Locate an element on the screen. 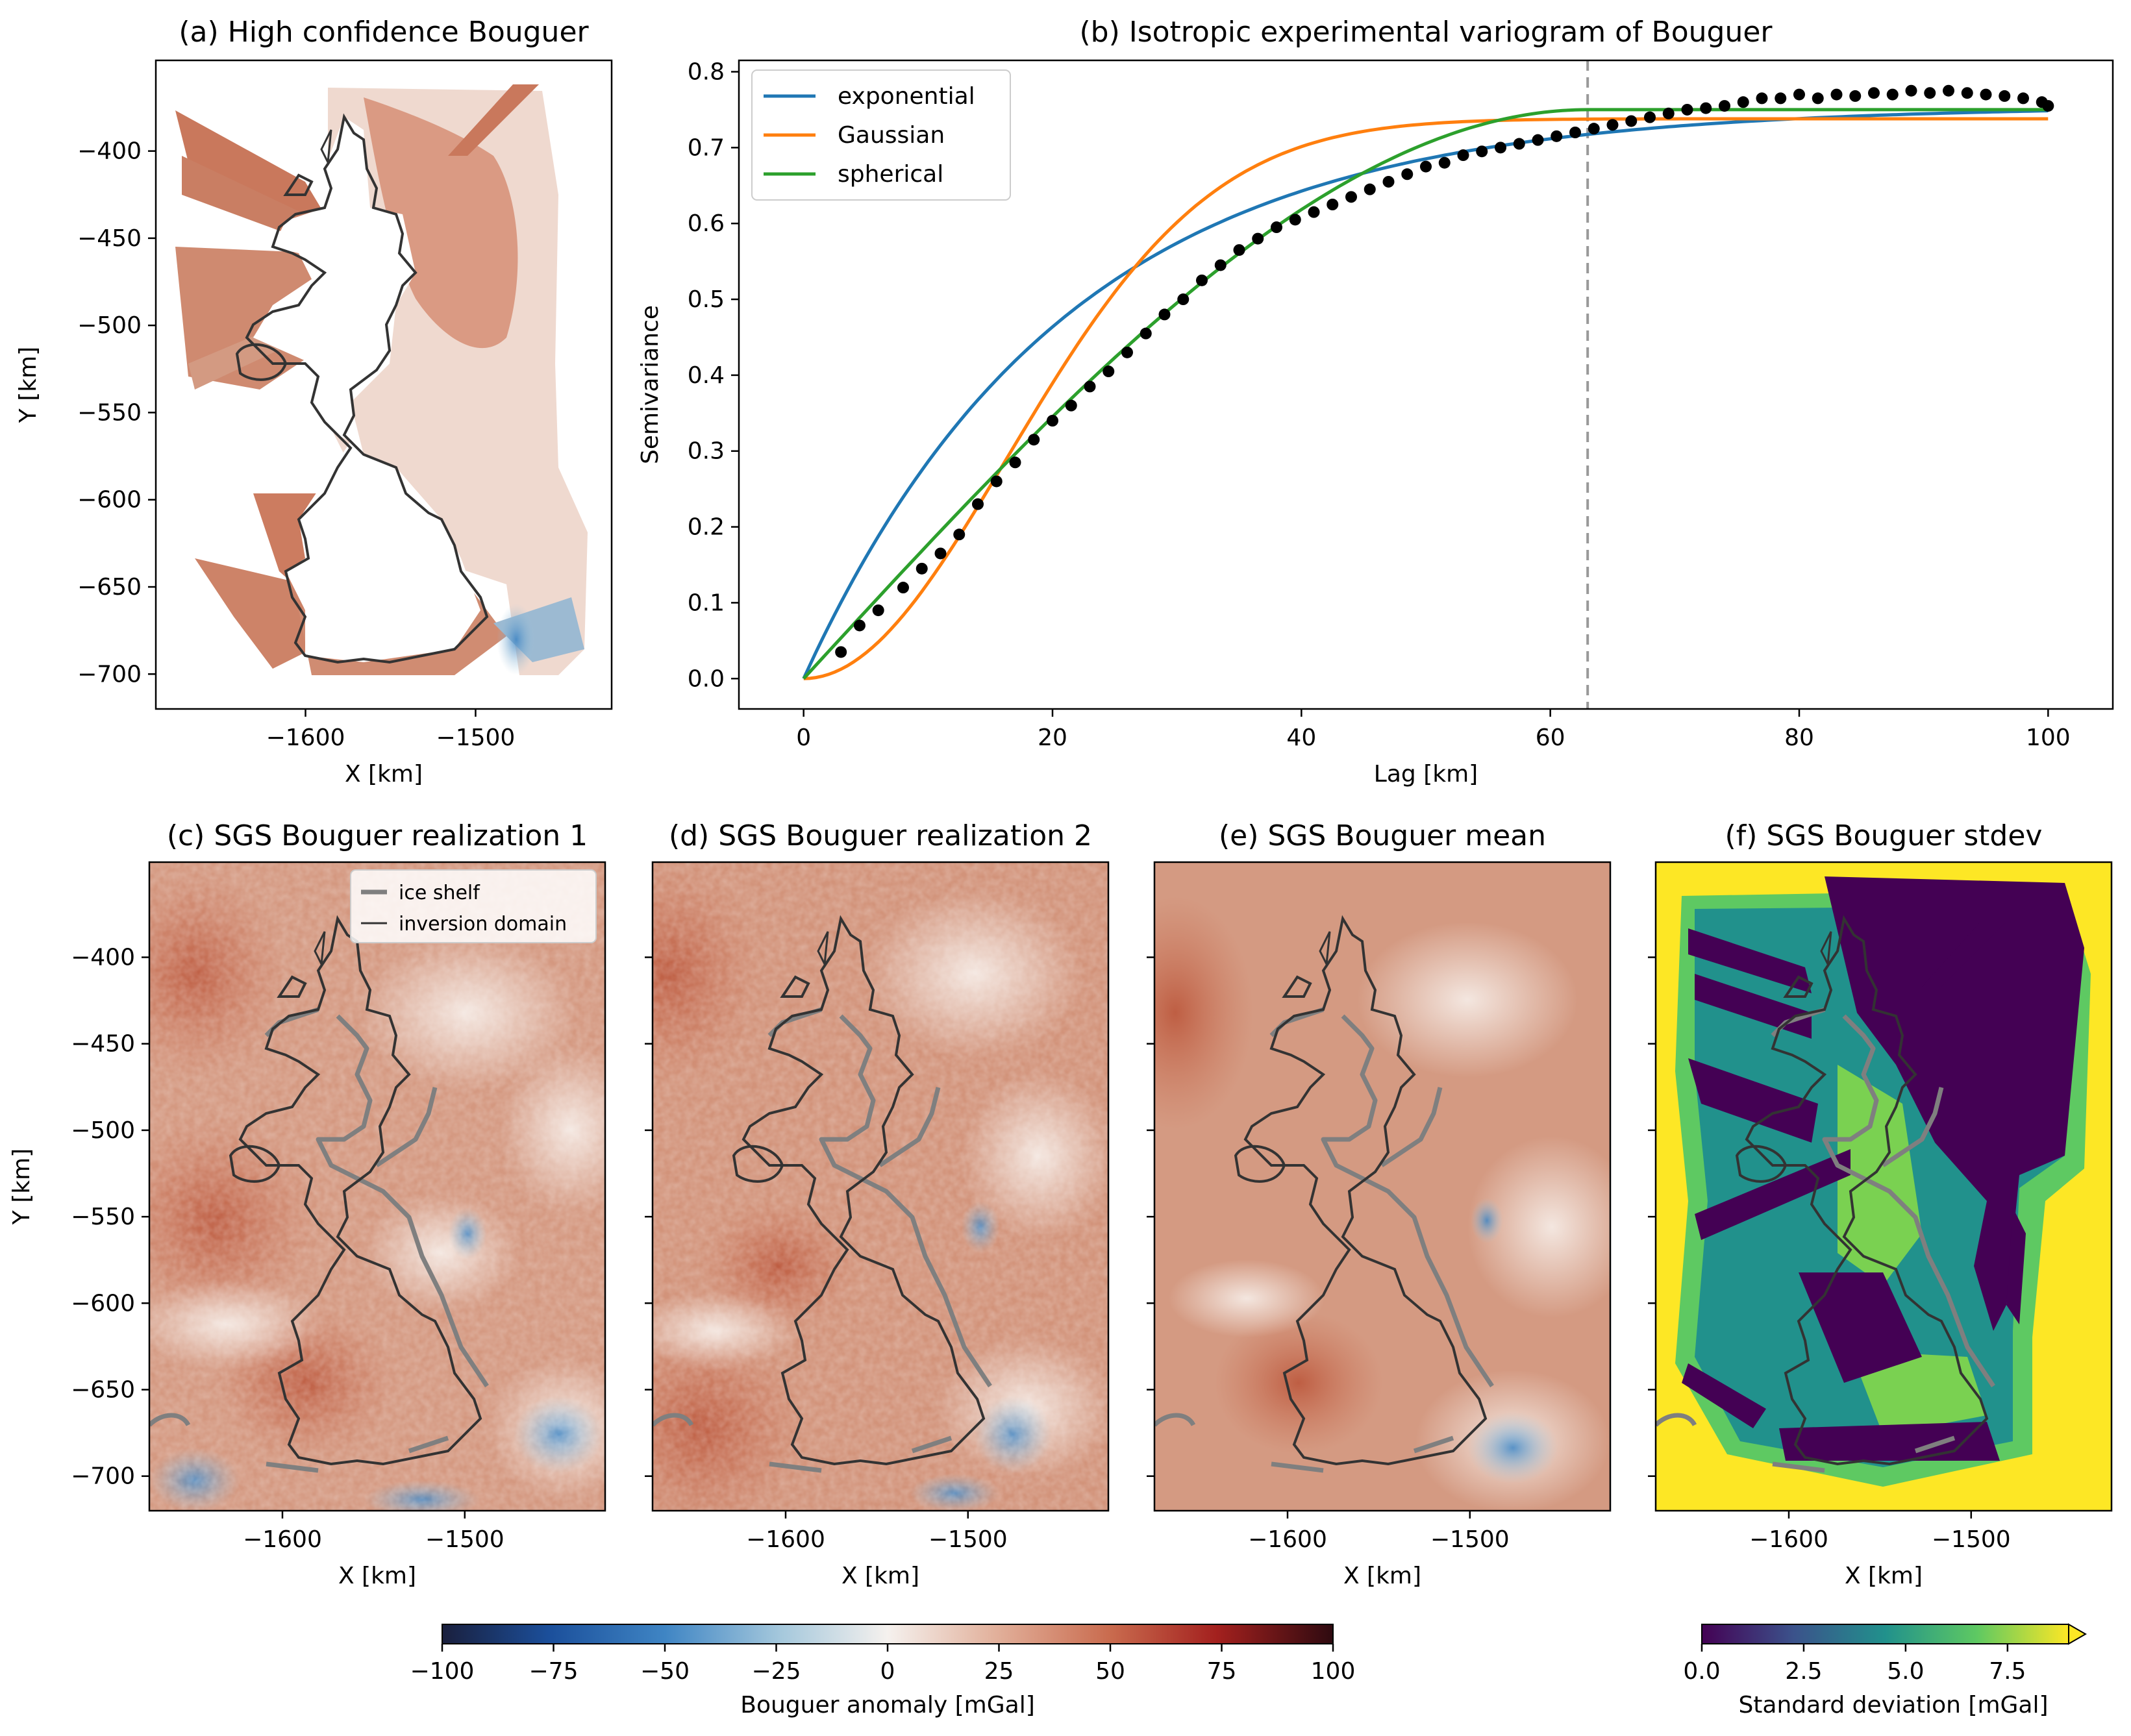 The height and width of the screenshot is (1736, 2131). panel-c-ytick-label: −650 is located at coordinates (103, 1390).